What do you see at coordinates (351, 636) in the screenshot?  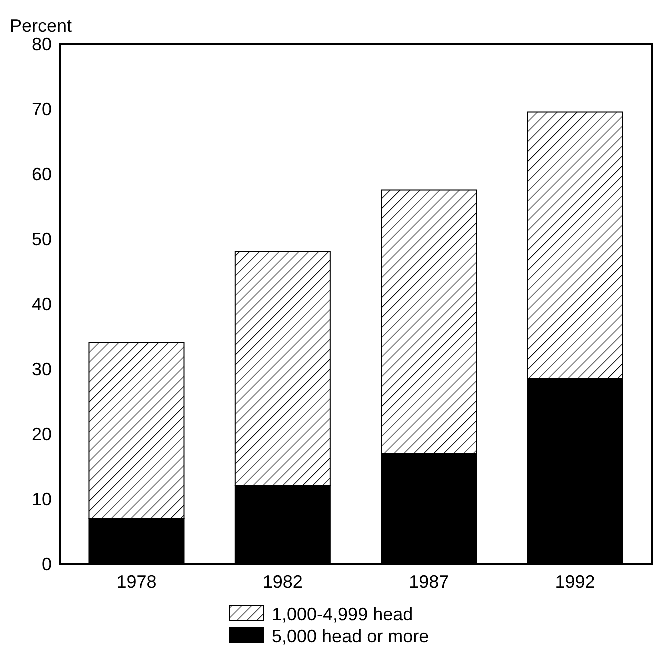 I see `legend-label: 5,000 head or more` at bounding box center [351, 636].